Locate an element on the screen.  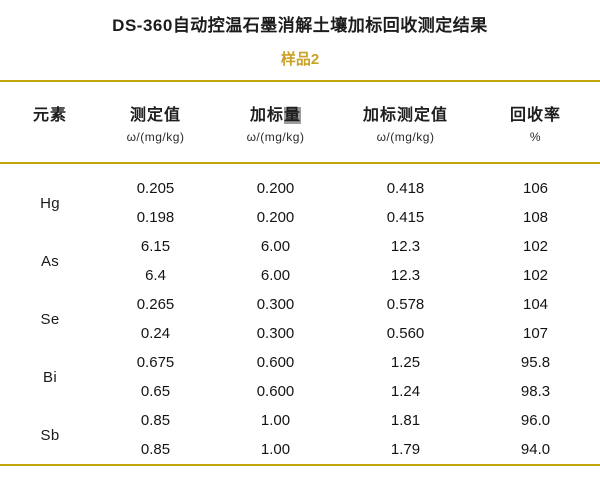
value-cell: 104 is located at coordinates (535, 304).